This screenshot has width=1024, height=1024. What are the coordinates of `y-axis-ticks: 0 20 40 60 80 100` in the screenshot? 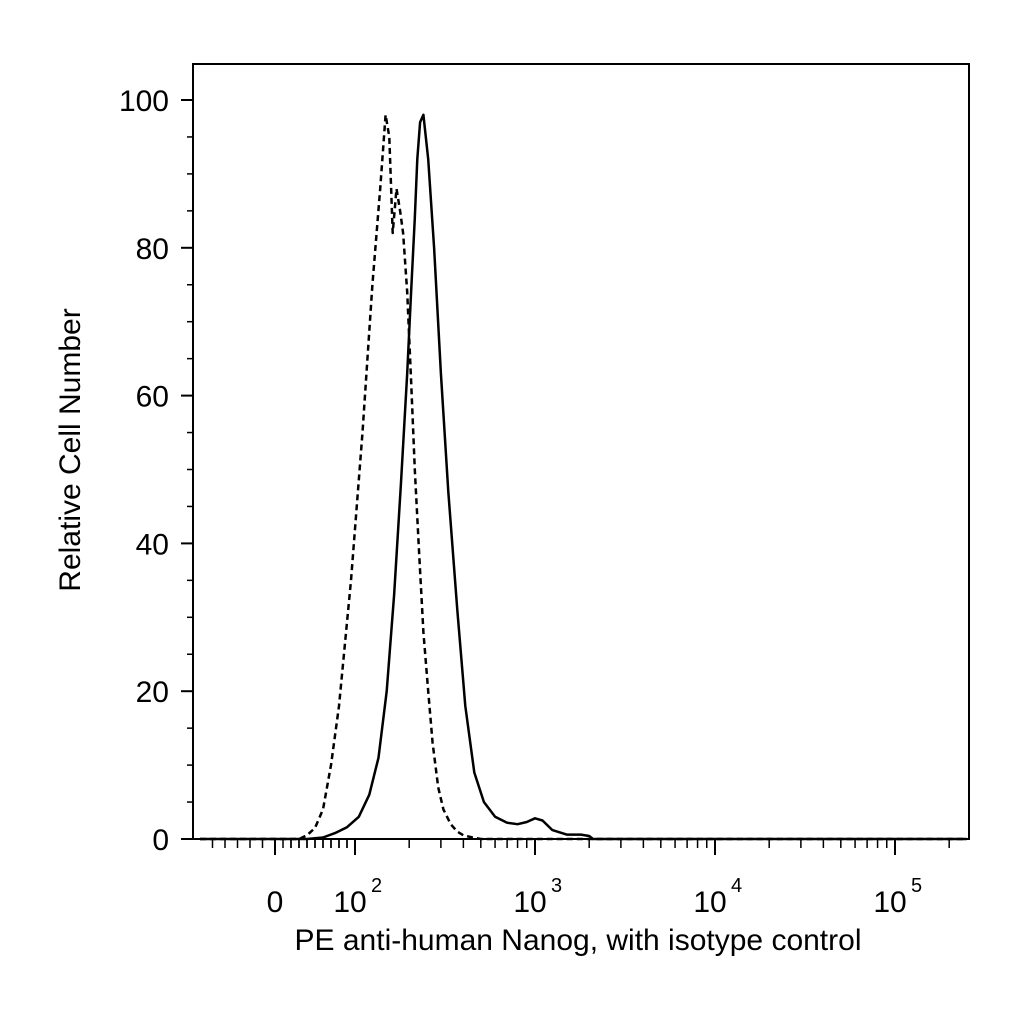 It's located at (156, 471).